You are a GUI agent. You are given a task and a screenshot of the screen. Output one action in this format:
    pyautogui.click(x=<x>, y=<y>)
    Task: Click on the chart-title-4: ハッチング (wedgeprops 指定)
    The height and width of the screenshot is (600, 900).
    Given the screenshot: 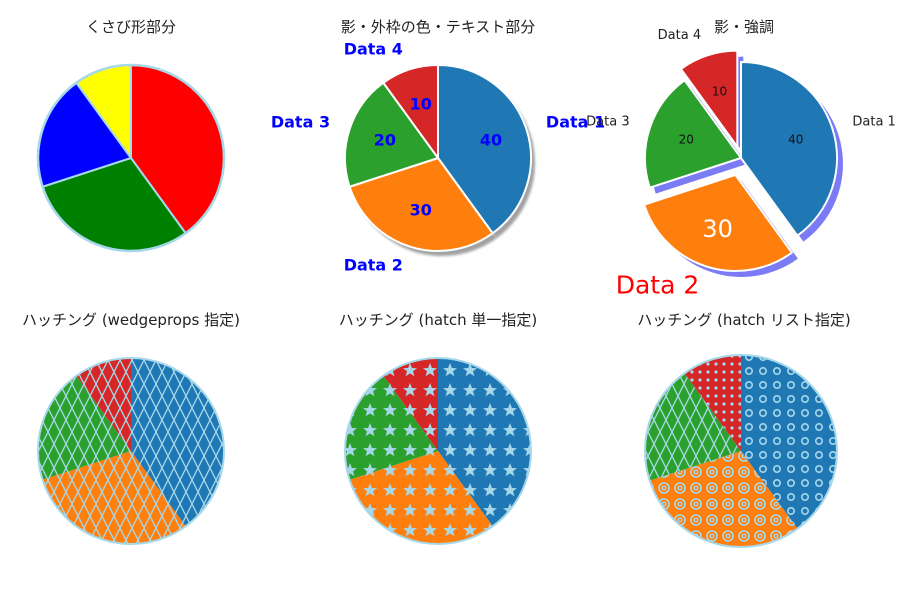 What is the action you would take?
    pyautogui.click(x=131, y=320)
    